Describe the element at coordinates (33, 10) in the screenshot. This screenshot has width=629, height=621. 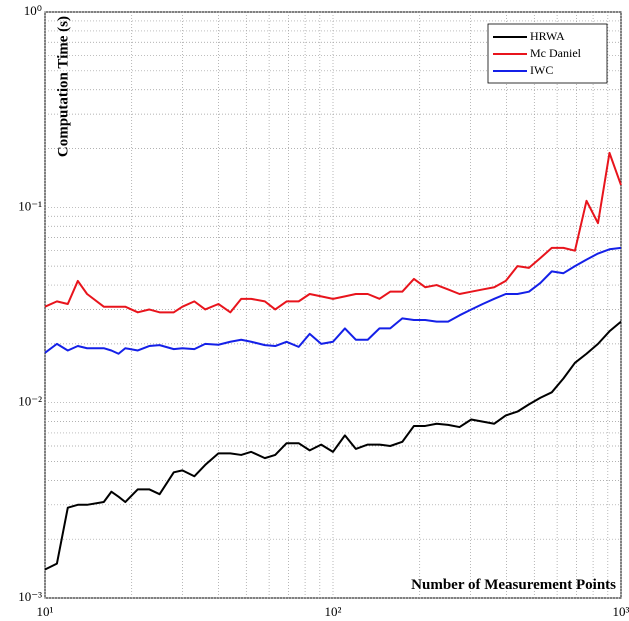
I see `y-tick-label: 10⁰` at that location.